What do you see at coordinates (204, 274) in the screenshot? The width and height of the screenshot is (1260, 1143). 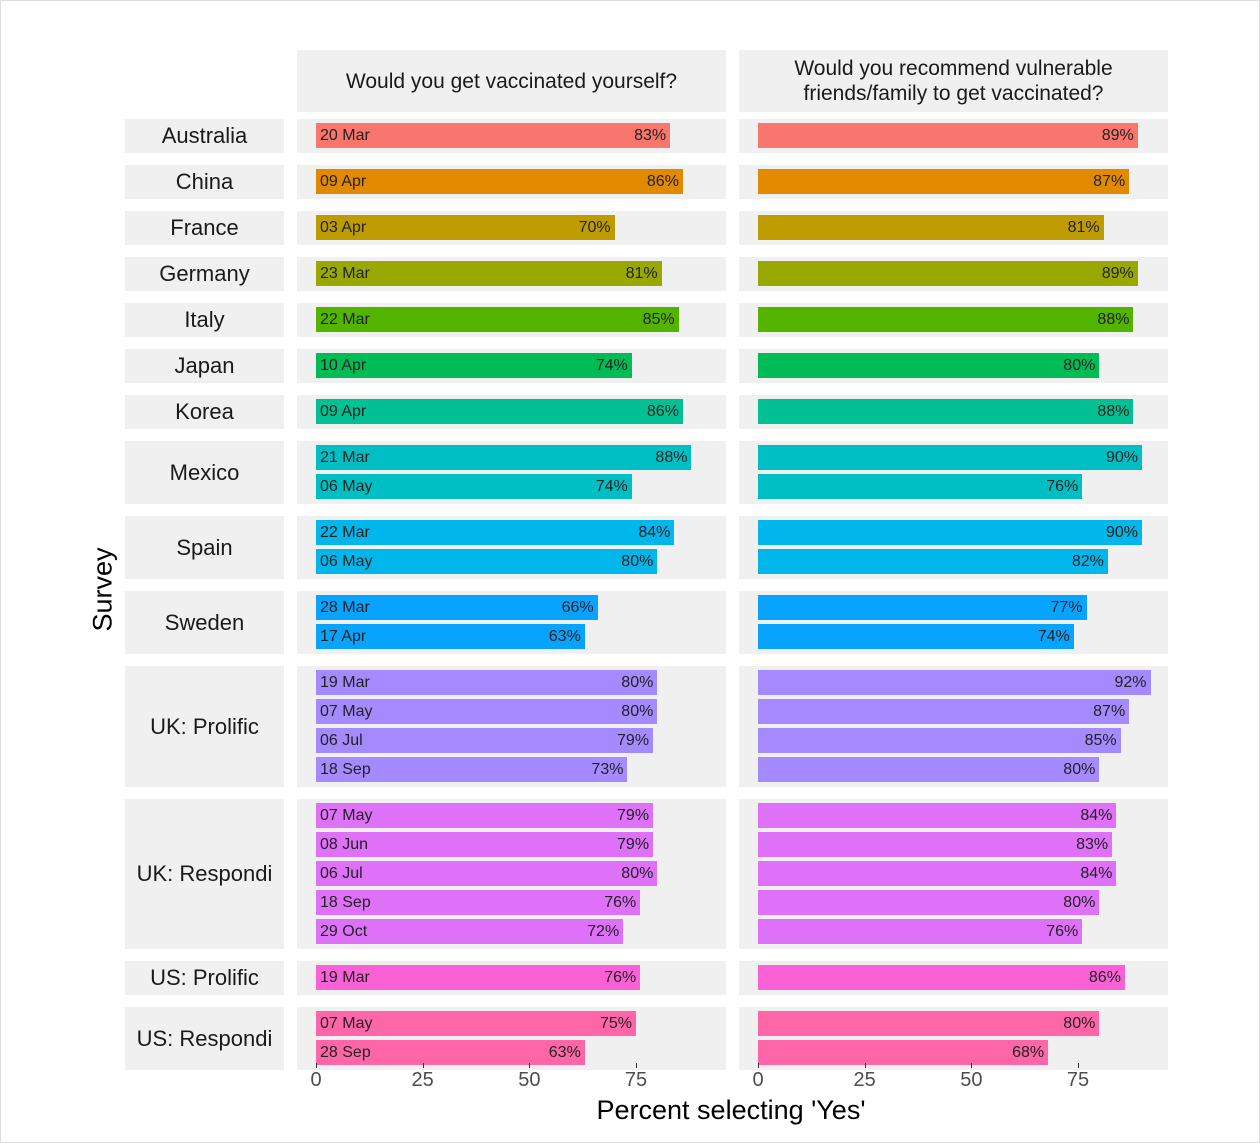 I see `strip-label: Germany` at bounding box center [204, 274].